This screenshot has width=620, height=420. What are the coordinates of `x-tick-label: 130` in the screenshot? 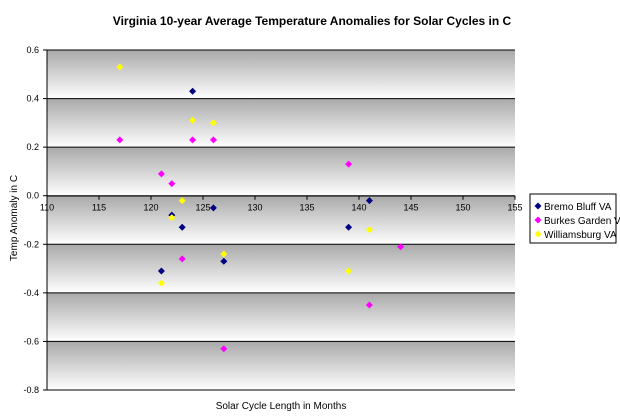 It's located at (254, 208).